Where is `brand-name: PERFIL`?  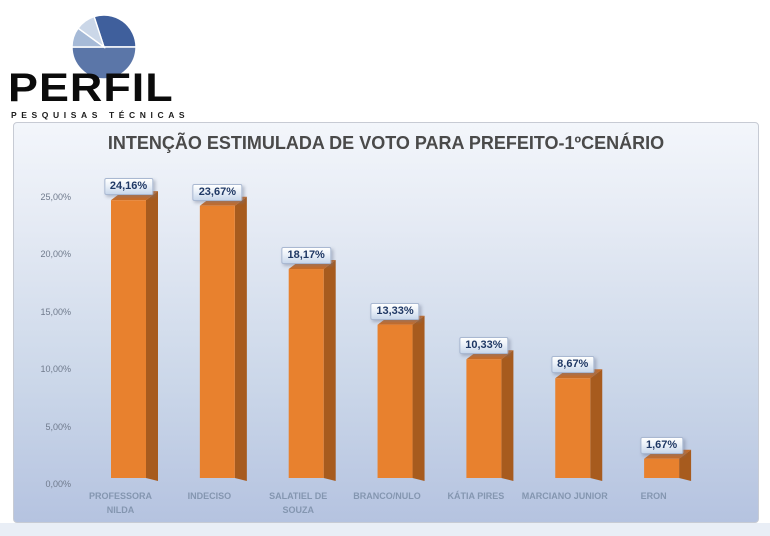 brand-name: PERFIL is located at coordinates (91, 88).